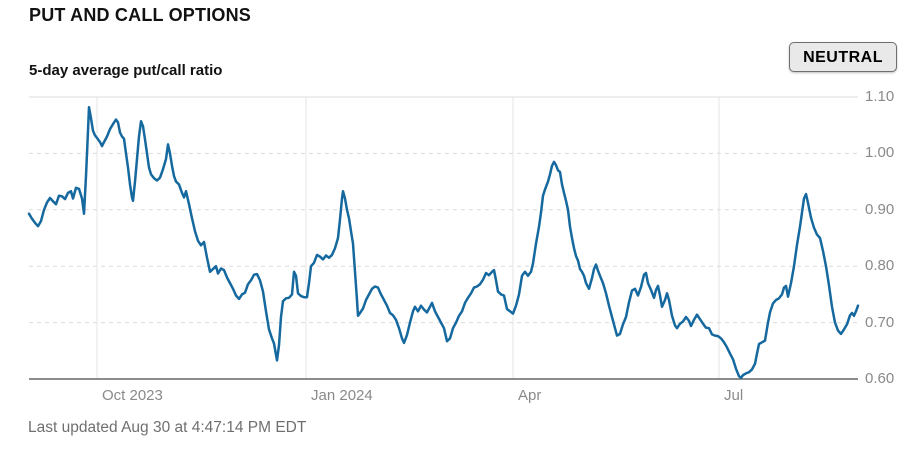 Image resolution: width=913 pixels, height=450 pixels. Describe the element at coordinates (342, 395) in the screenshot. I see `x-axis-tick-label: Jan 2024` at that location.